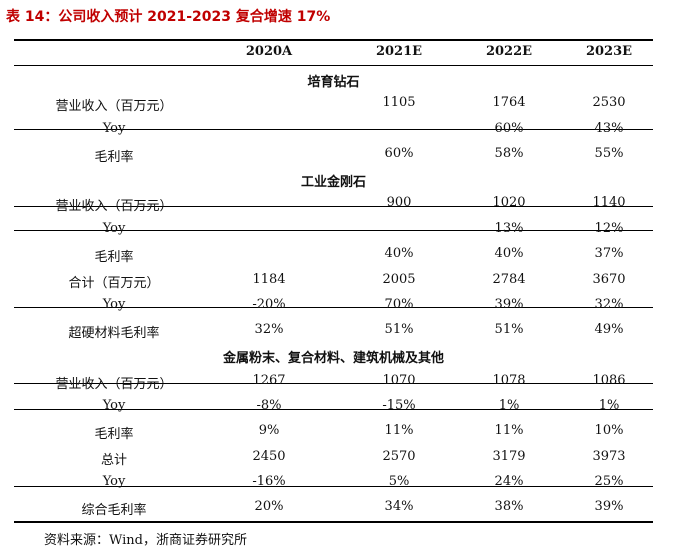  I want to click on table-row: Yoy -8% -15% 1% 1%, so click(333, 407).